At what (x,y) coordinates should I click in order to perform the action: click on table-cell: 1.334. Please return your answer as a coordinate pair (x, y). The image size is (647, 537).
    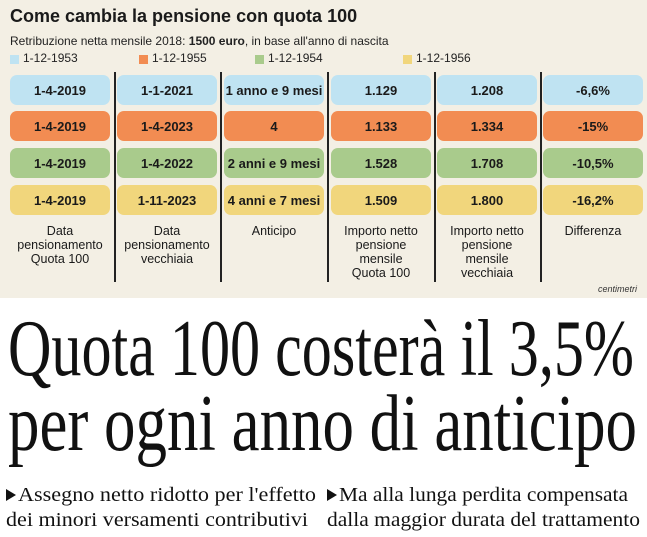
    Looking at the image, I should click on (487, 126).